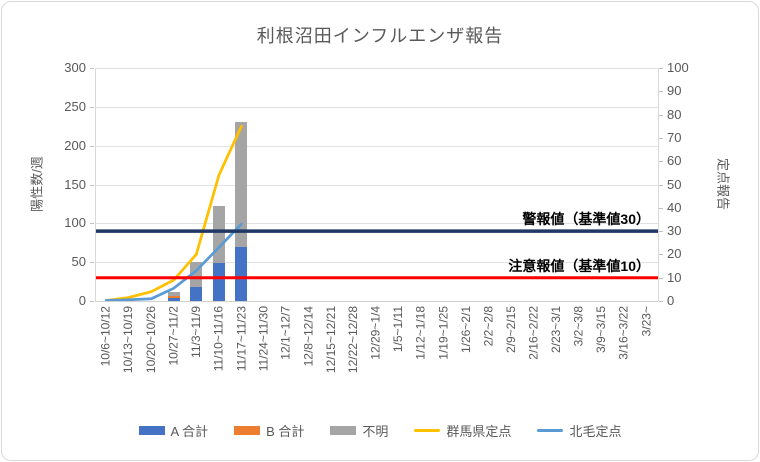  What do you see at coordinates (658, 184) in the screenshot?
I see `y-axis-line-right` at bounding box center [658, 184].